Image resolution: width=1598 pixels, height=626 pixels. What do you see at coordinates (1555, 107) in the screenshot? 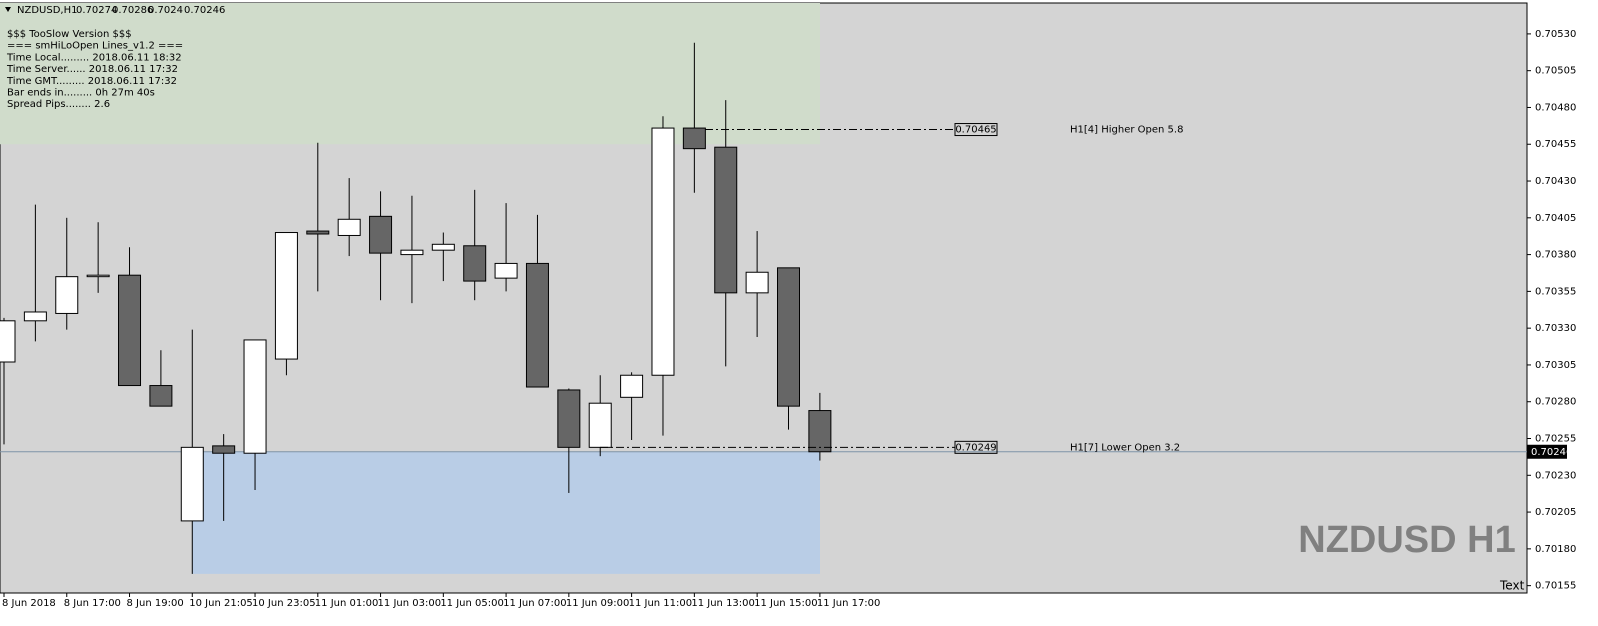
I see `y-tick-label: 0.70480` at bounding box center [1555, 107].